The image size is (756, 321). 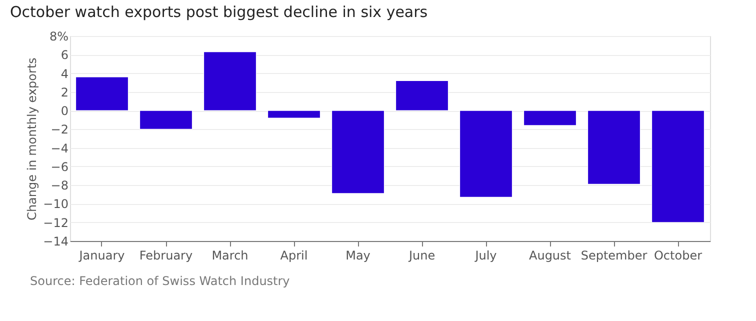 I want to click on x-tick-label: October, so click(x=678, y=255).